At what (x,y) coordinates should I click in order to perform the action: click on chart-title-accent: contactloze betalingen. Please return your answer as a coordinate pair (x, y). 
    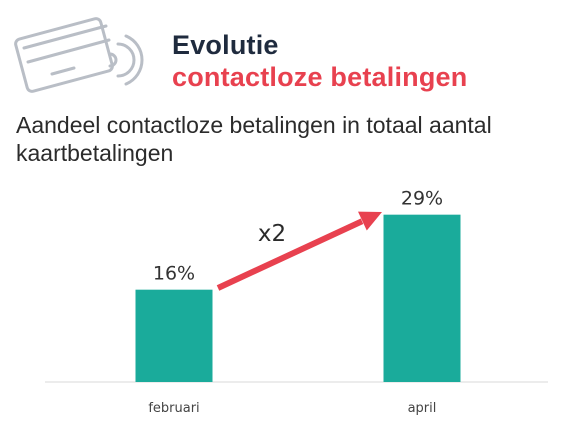
    Looking at the image, I should click on (320, 77).